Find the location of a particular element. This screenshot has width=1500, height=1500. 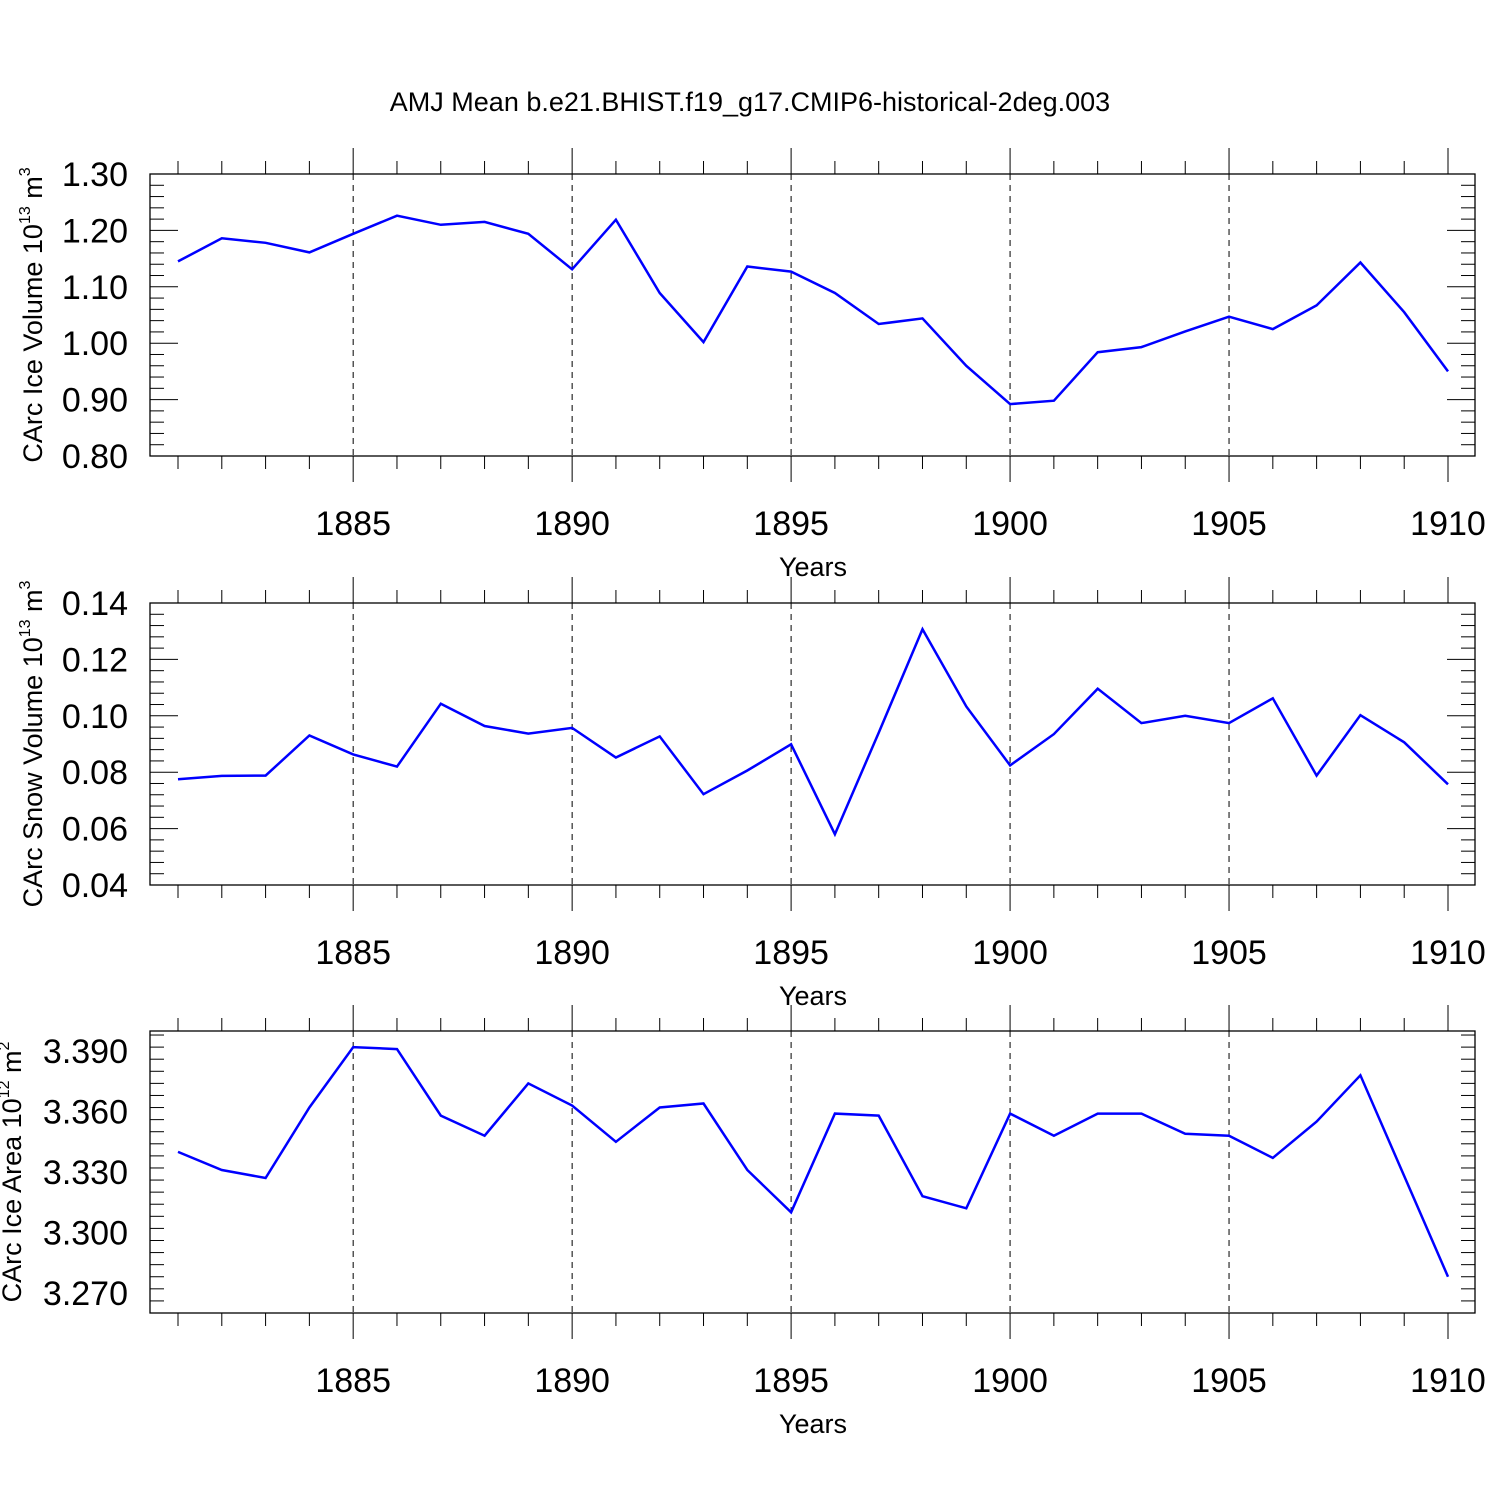

y-axis-title-exponent: 12 is located at coordinates (6, 1089).